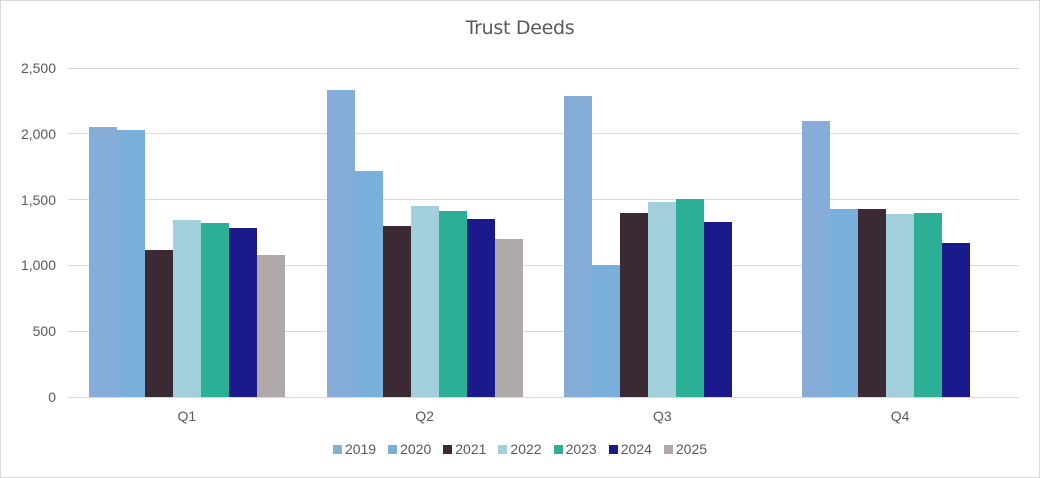 This screenshot has width=1040, height=478. Describe the element at coordinates (424, 301) in the screenshot. I see `bar-q2-2022` at that location.